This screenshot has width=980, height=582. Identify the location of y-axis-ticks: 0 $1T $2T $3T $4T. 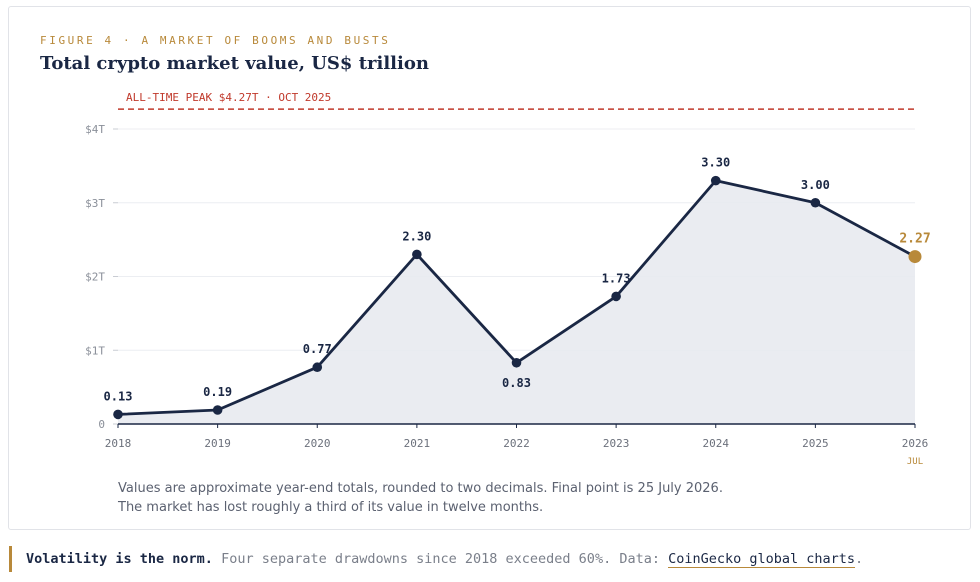
(95, 277).